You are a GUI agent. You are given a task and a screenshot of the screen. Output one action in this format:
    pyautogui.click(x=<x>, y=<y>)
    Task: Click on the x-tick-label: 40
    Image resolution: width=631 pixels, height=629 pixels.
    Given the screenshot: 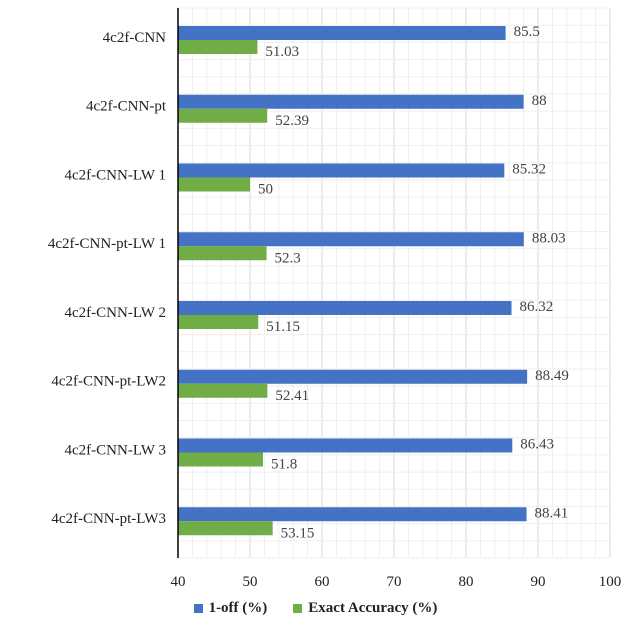 What is the action you would take?
    pyautogui.click(x=178, y=582)
    